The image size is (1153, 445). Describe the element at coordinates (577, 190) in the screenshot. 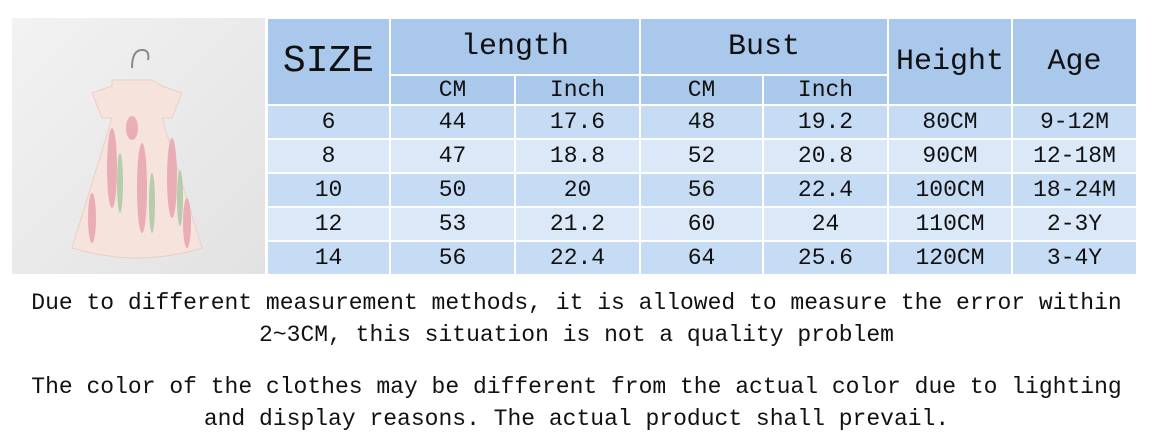

I see `table-cell: 20` at that location.